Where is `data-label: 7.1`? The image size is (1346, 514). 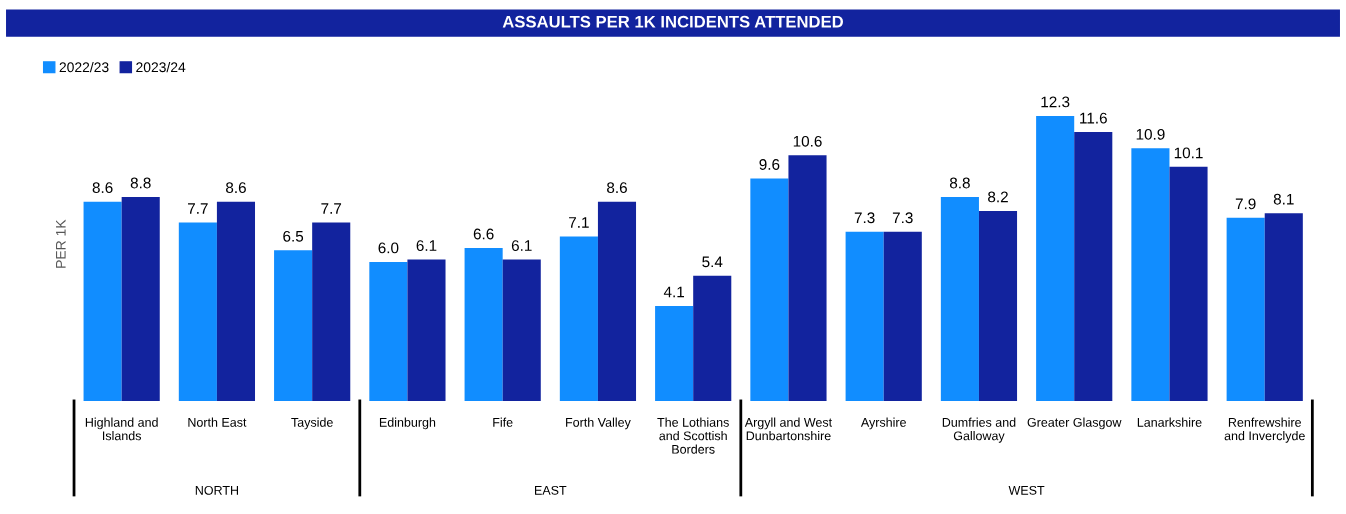 data-label: 7.1 is located at coordinates (579, 222).